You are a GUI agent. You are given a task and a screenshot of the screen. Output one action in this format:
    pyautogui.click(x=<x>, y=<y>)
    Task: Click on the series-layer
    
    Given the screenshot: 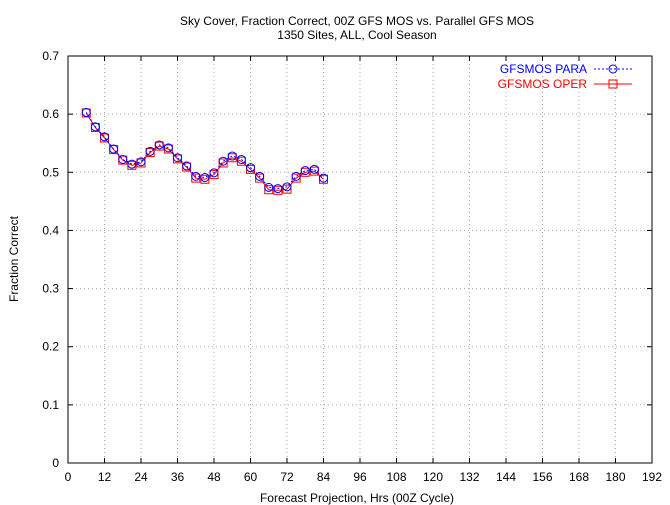 What is the action you would take?
    pyautogui.click(x=204, y=151)
    